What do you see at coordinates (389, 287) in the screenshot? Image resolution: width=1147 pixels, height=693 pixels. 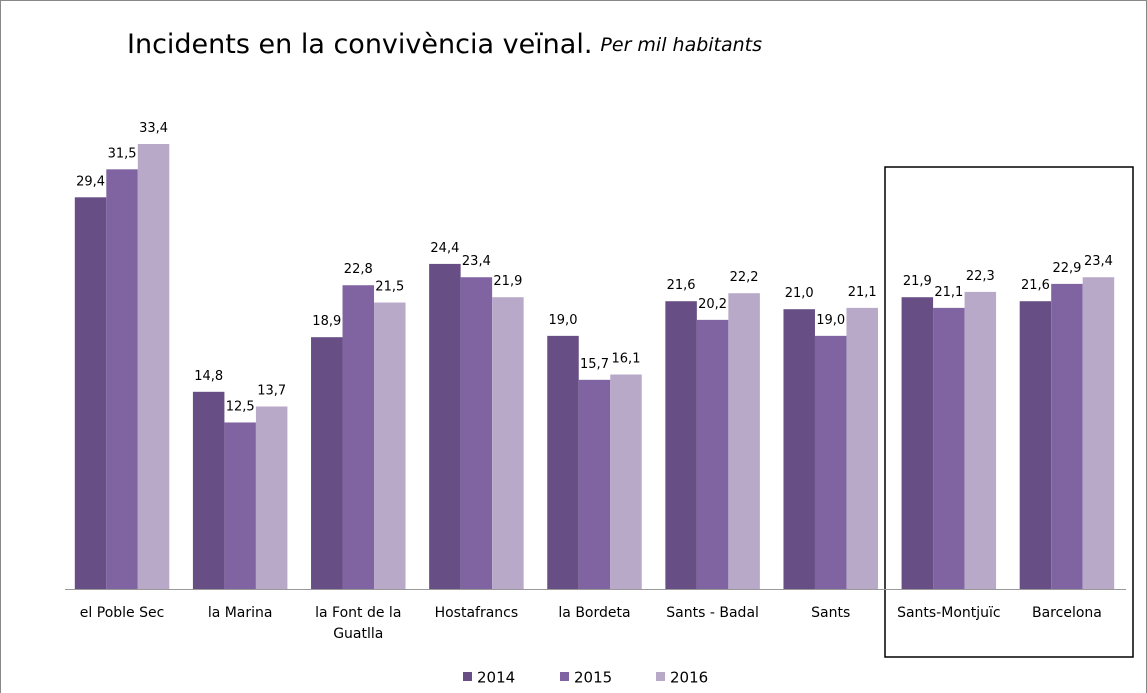 I see `value-label: 21,5` at bounding box center [389, 287].